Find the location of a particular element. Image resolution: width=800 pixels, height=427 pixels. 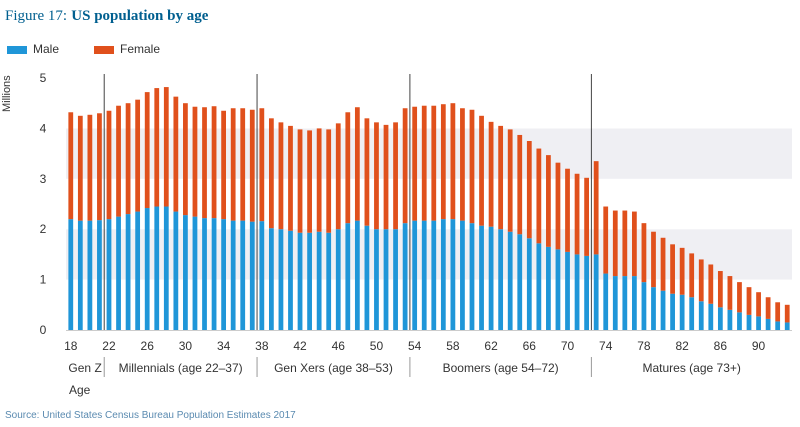

generation-label: Boomers (age 54–72) is located at coordinates (501, 368).